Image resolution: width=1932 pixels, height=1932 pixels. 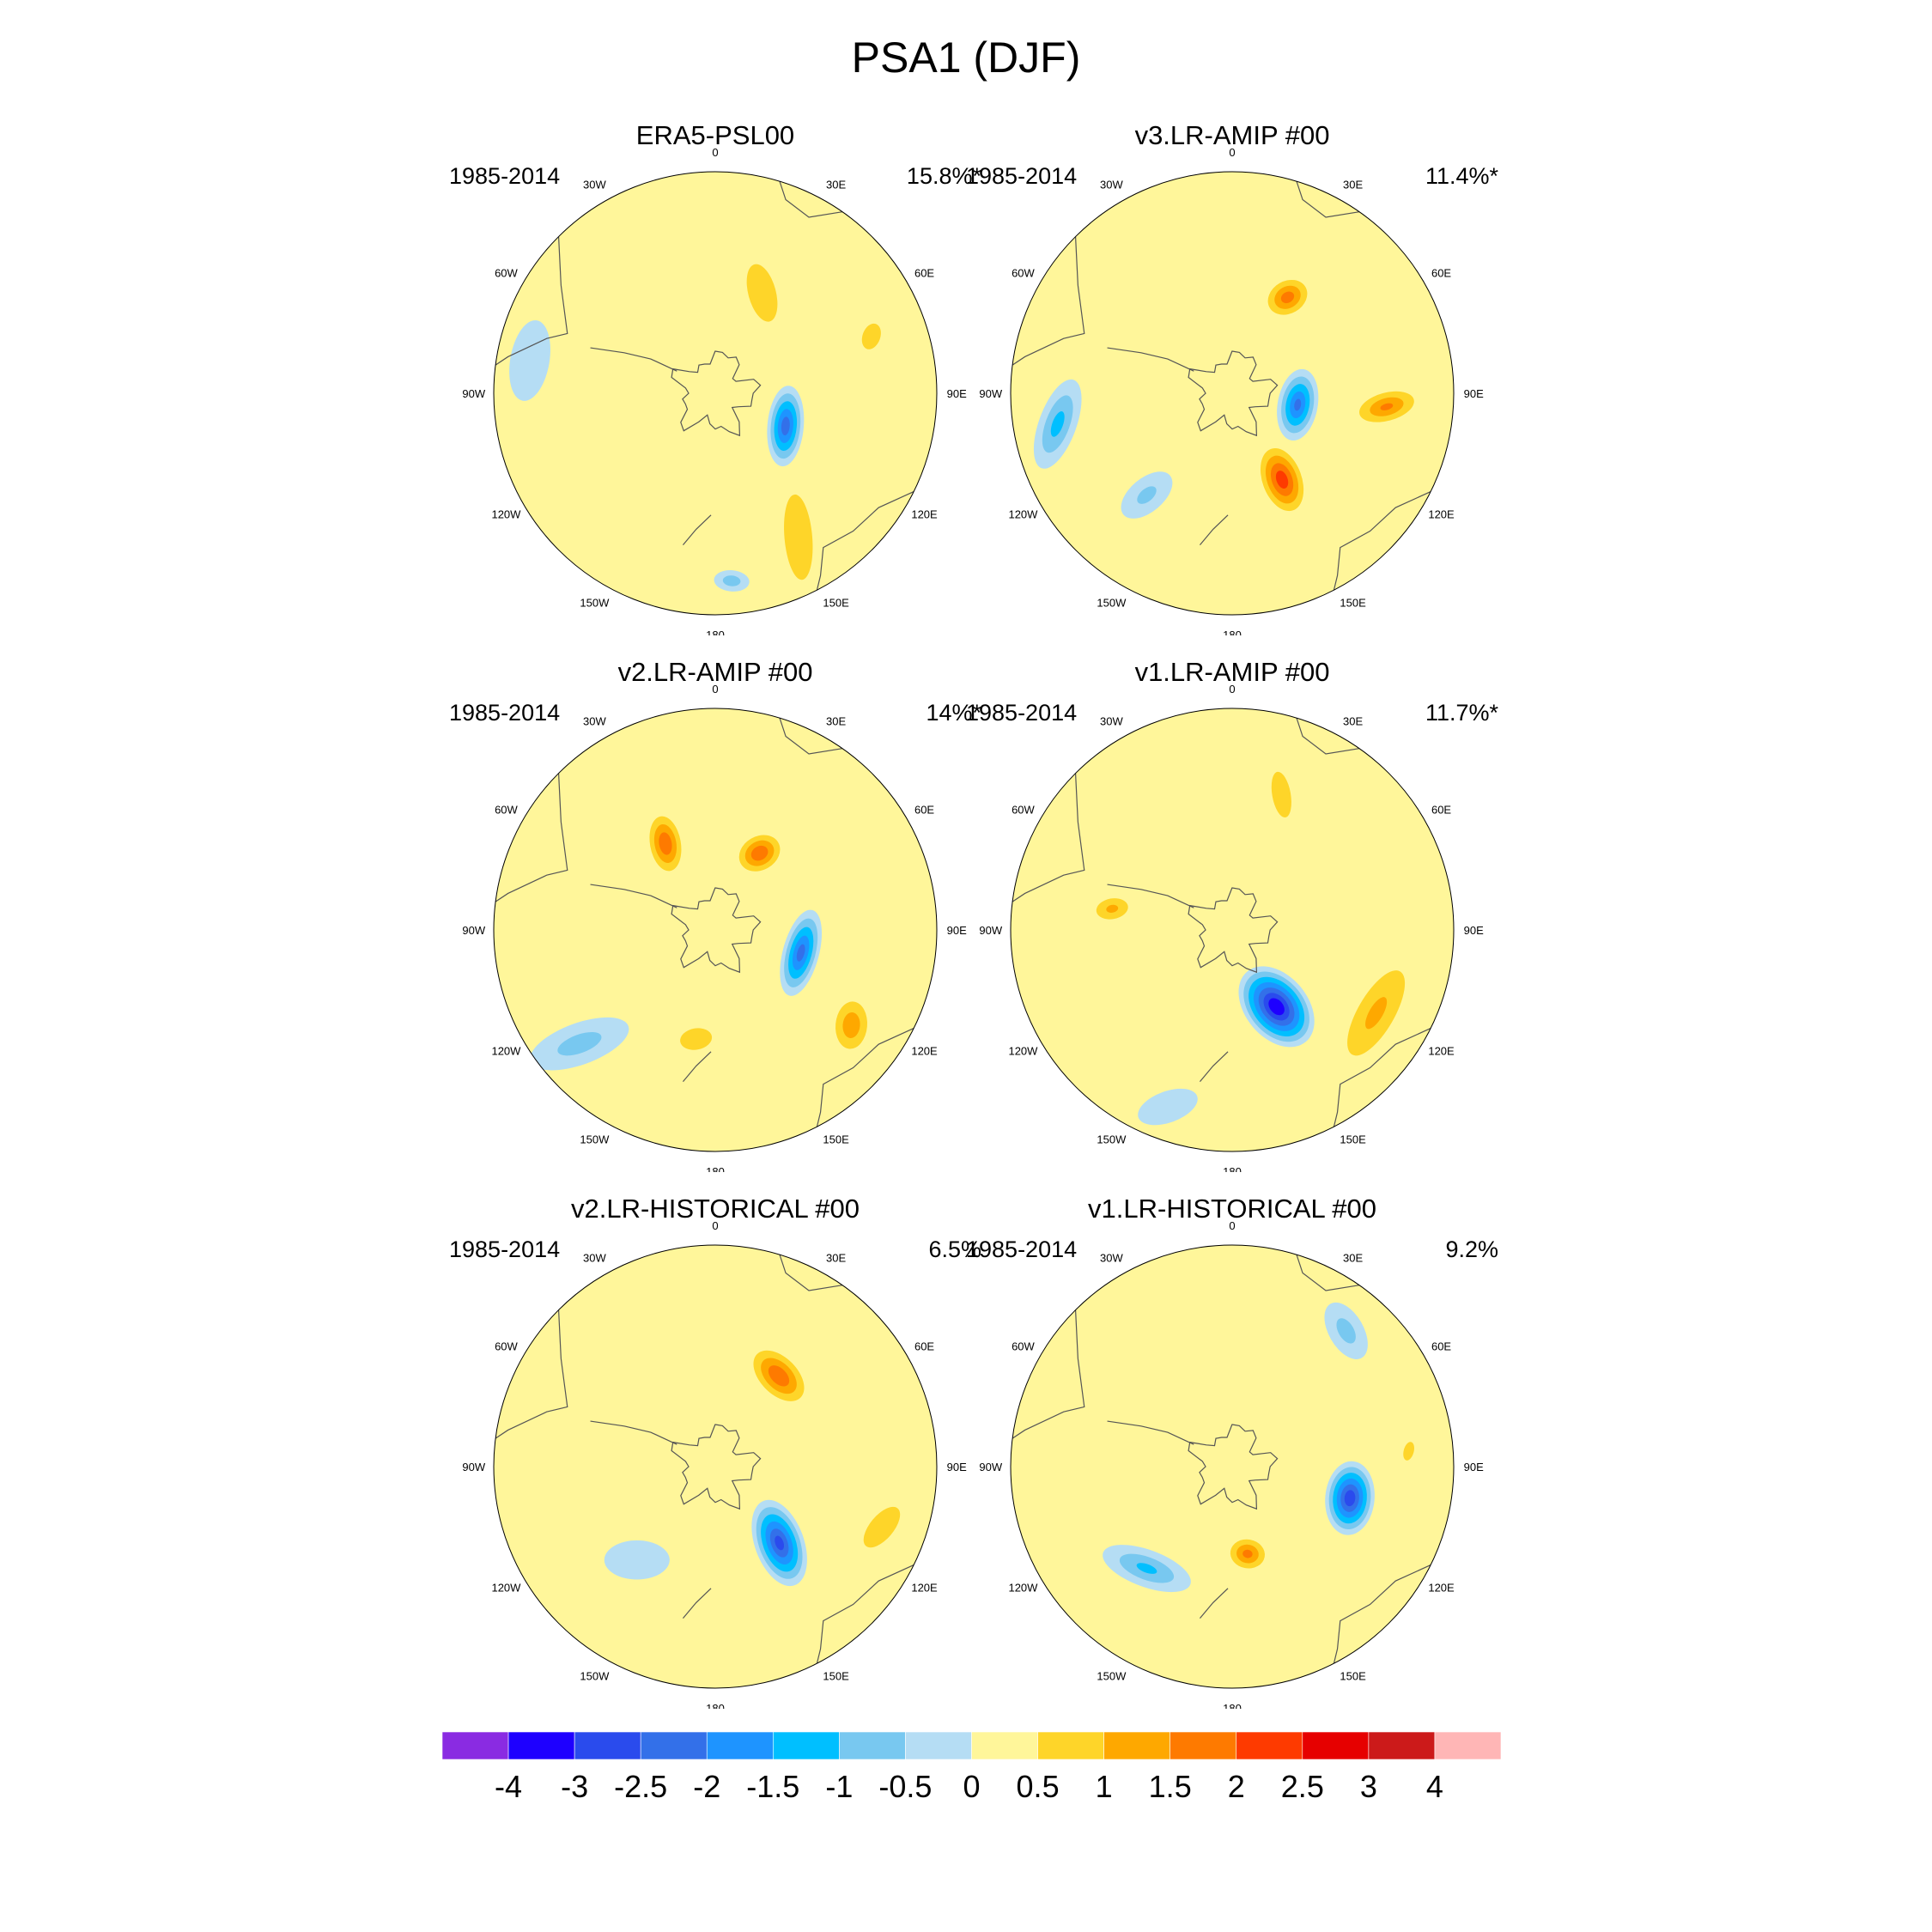 What do you see at coordinates (1104, 1786) in the screenshot?
I see `colorbar-tick-label: 1` at bounding box center [1104, 1786].